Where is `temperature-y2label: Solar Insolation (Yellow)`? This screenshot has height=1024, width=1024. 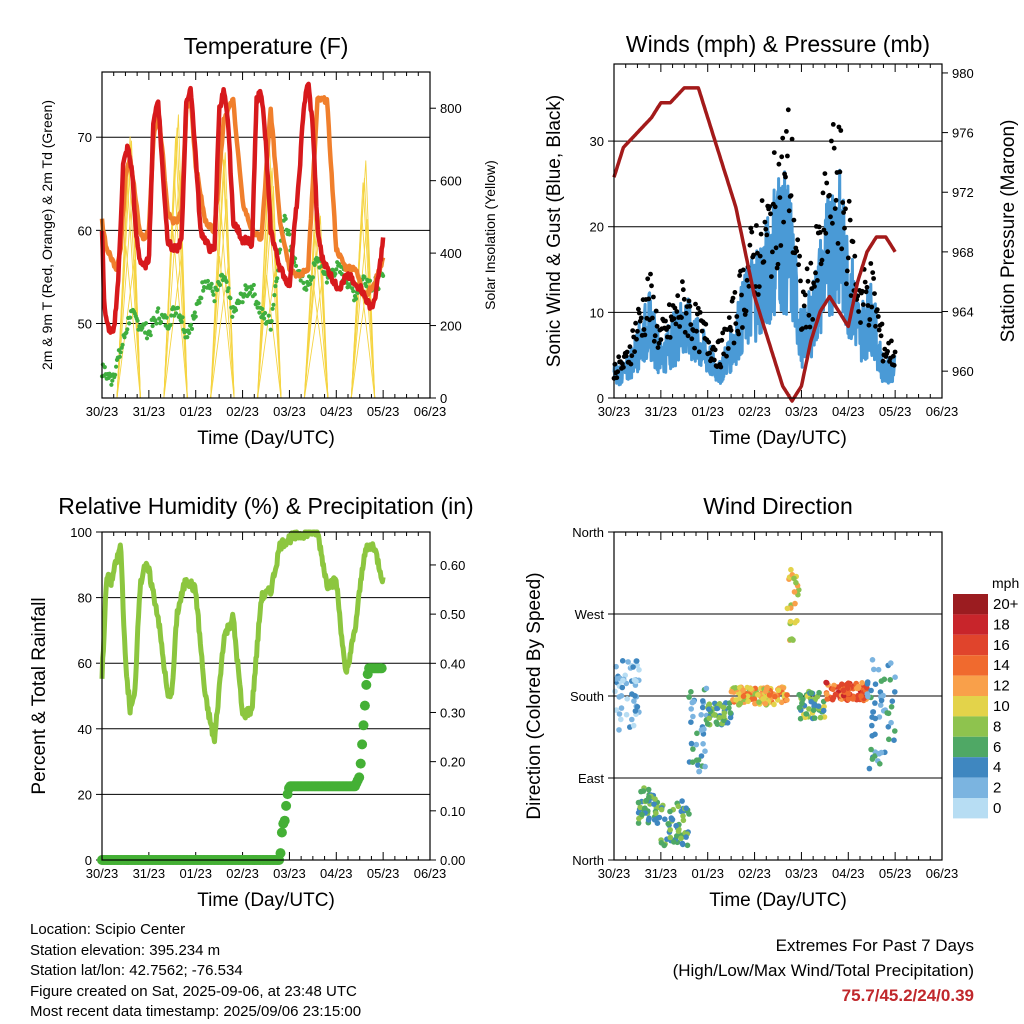
temperature-y2label: Solar Insolation (Yellow) is located at coordinates (490, 235).